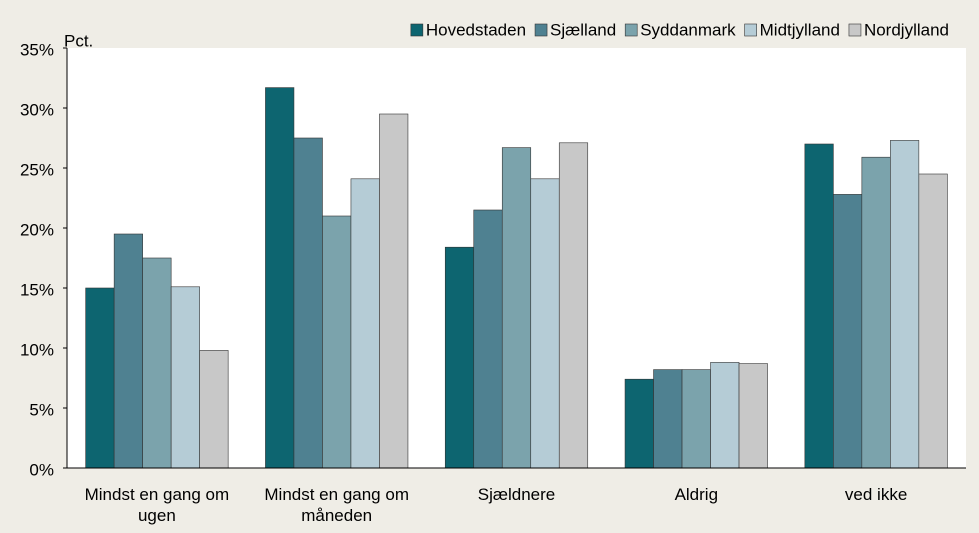 This screenshot has height=533, width=979. I want to click on y-tick-label: 25%, so click(37, 169).